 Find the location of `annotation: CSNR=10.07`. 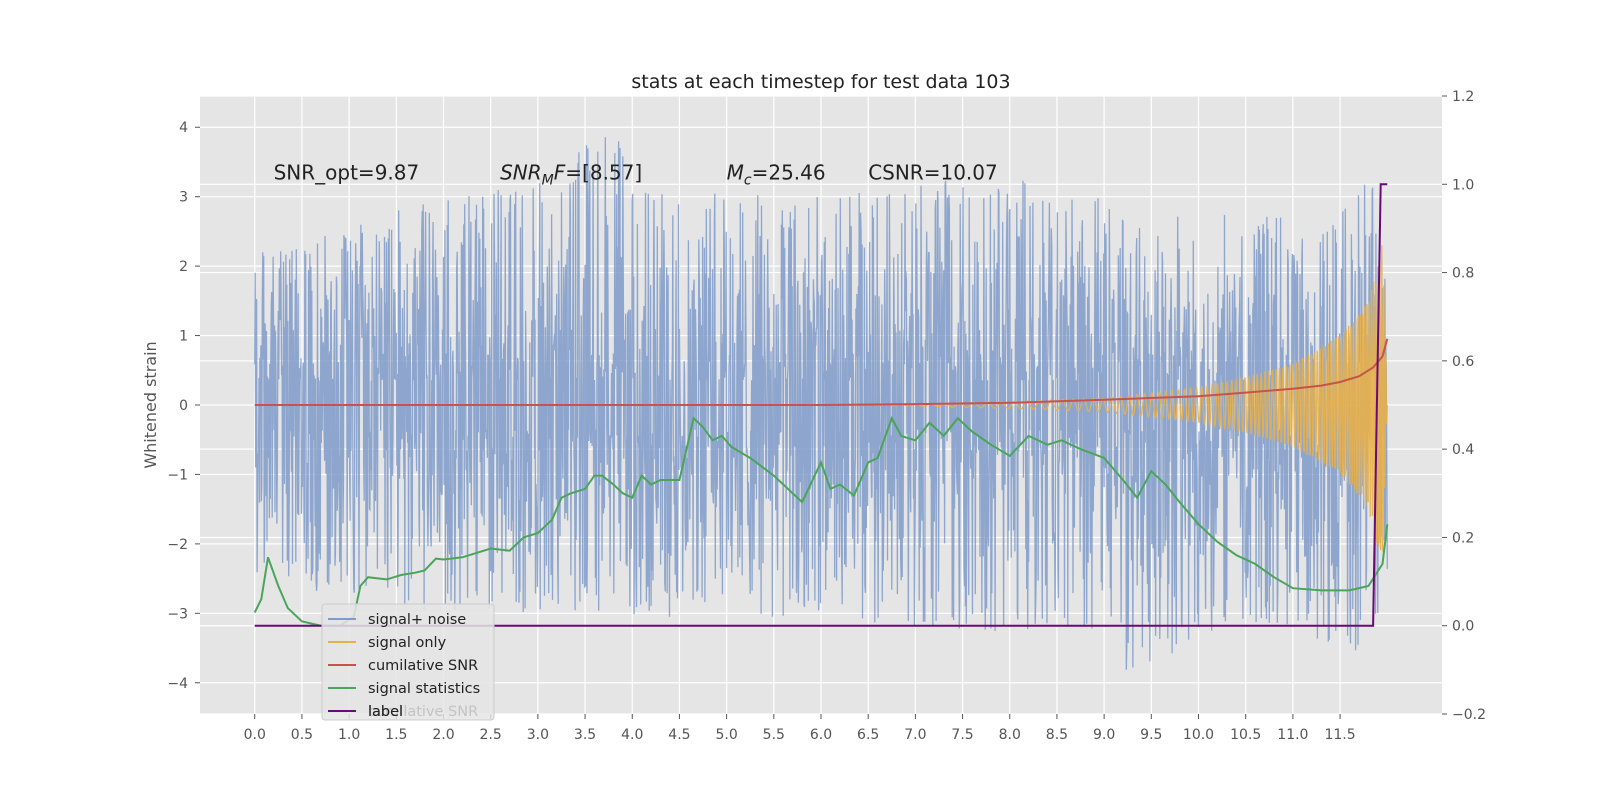

annotation: CSNR=10.07 is located at coordinates (933, 172).